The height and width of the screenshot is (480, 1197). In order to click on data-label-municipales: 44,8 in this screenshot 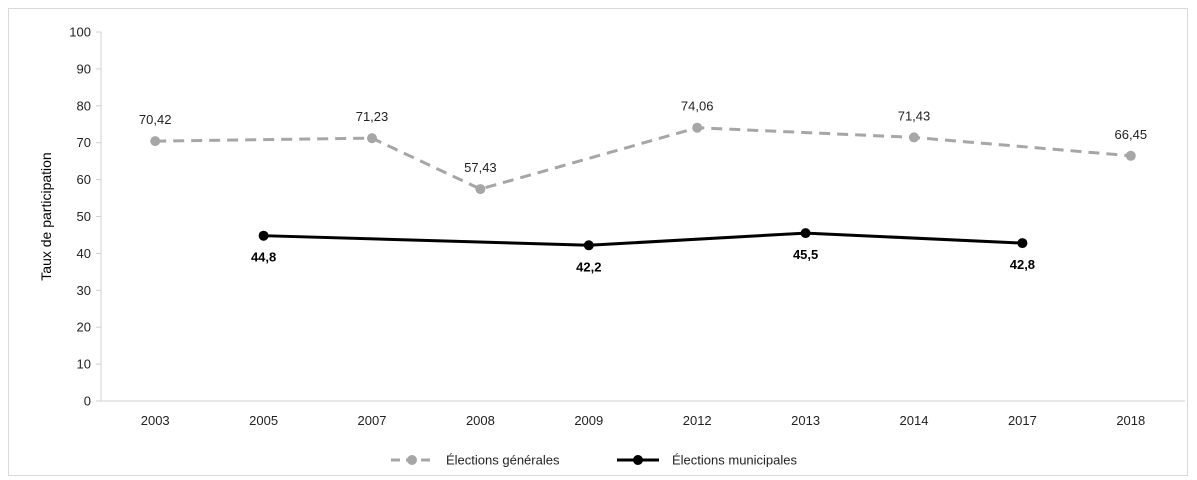, I will do `click(263, 257)`.